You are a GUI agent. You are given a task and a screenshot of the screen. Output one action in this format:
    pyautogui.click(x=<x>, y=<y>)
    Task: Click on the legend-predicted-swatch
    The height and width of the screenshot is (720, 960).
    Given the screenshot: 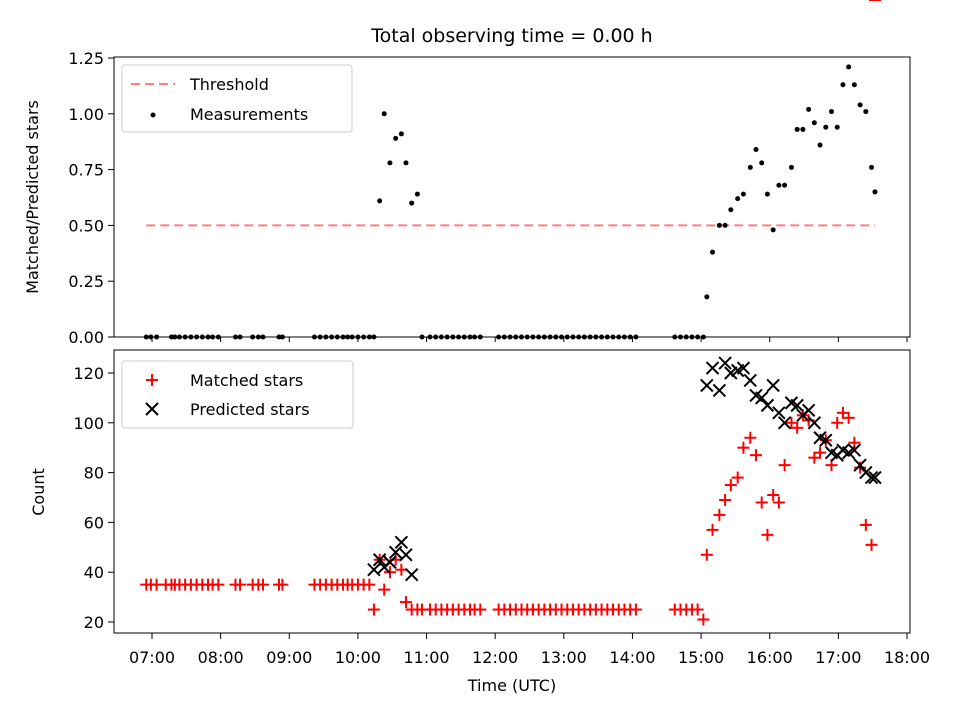 What is the action you would take?
    pyautogui.click(x=152, y=409)
    